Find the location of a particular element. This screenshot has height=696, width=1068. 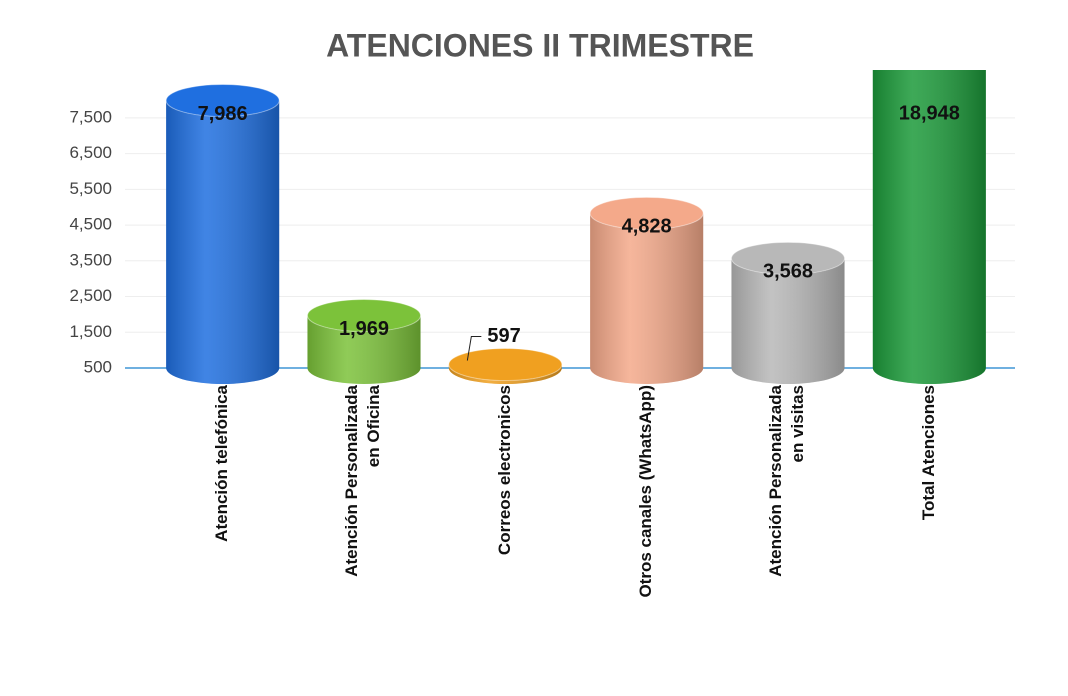

leader-line is located at coordinates (474, 348).